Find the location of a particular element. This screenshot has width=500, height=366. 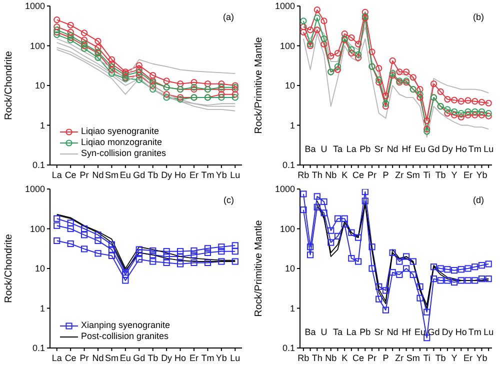

x-tick-label: Nb is located at coordinates (331, 175).